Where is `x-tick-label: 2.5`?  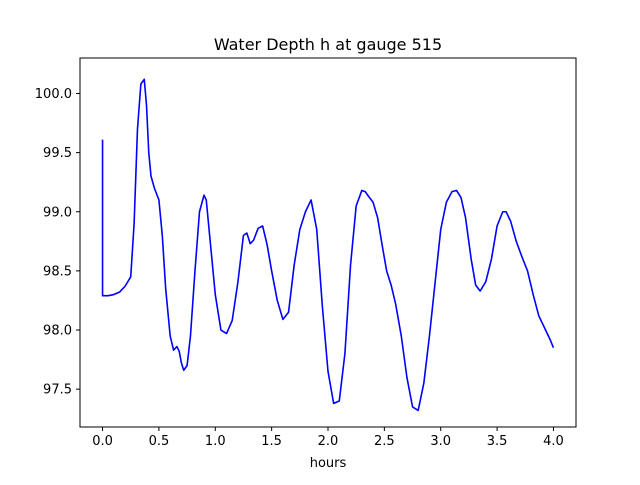
x-tick-label: 2.5 is located at coordinates (384, 441).